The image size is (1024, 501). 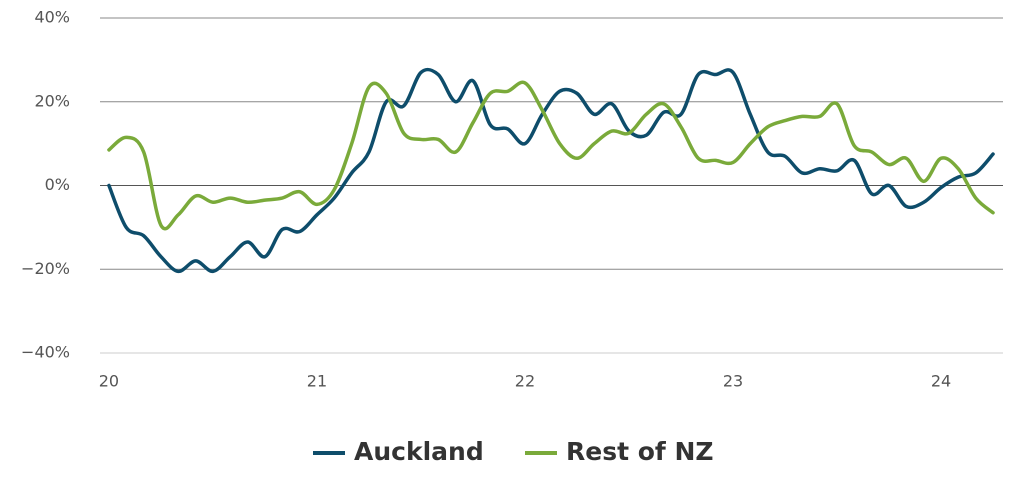 I want to click on legend-label: Auckland, so click(x=419, y=451).